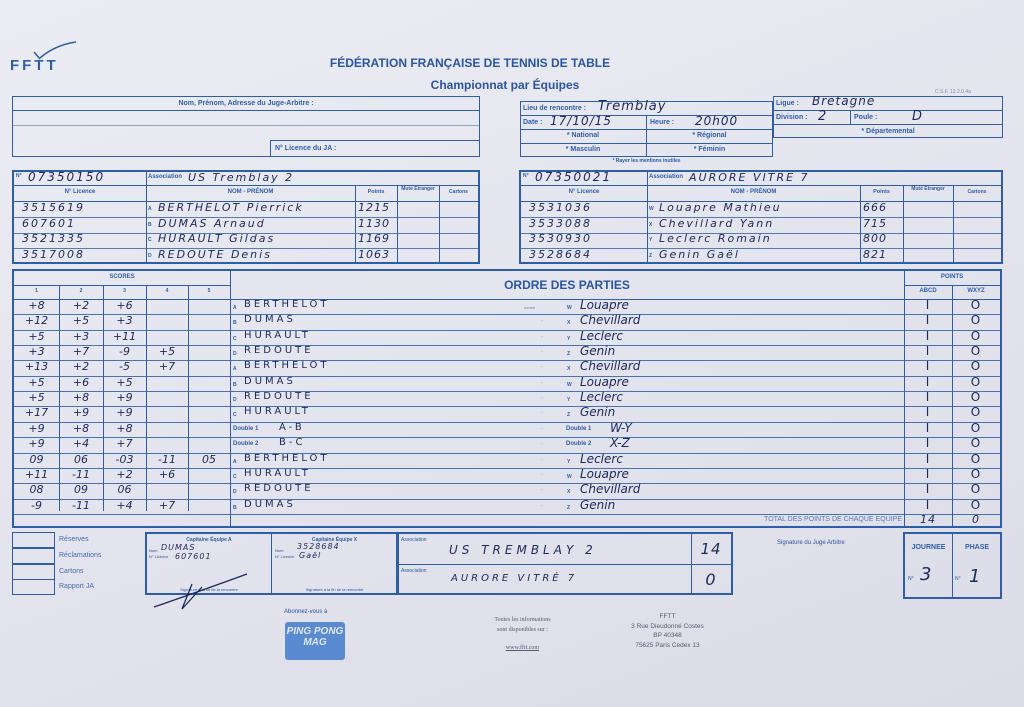 The height and width of the screenshot is (707, 1024). What do you see at coordinates (569, 369) in the screenshot?
I see `player-b-letter: X` at bounding box center [569, 369].